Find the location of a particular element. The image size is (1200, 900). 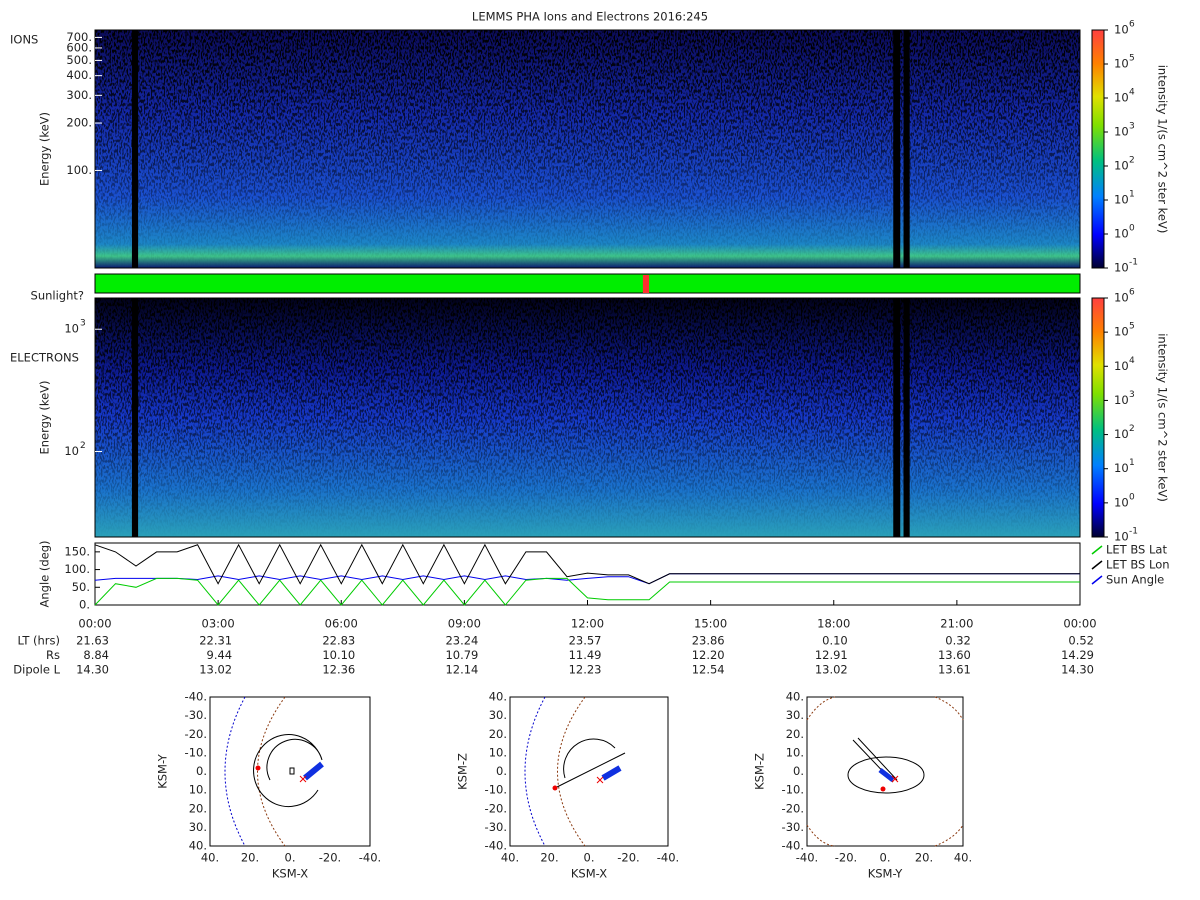

x-tick-label: 03:00 is located at coordinates (218, 624).